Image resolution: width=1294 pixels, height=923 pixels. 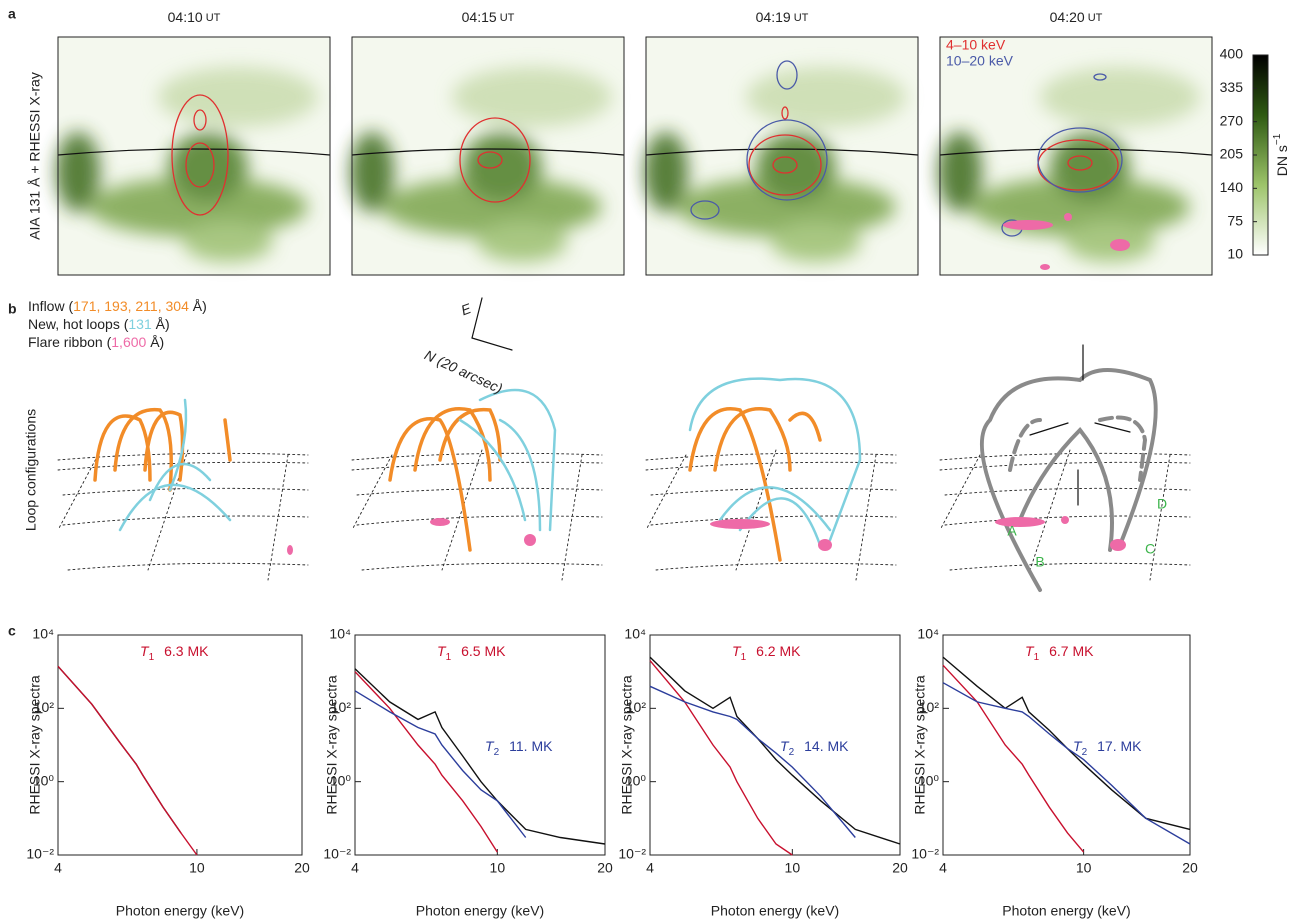 I want to click on legend-part: 131, so click(x=140, y=324).